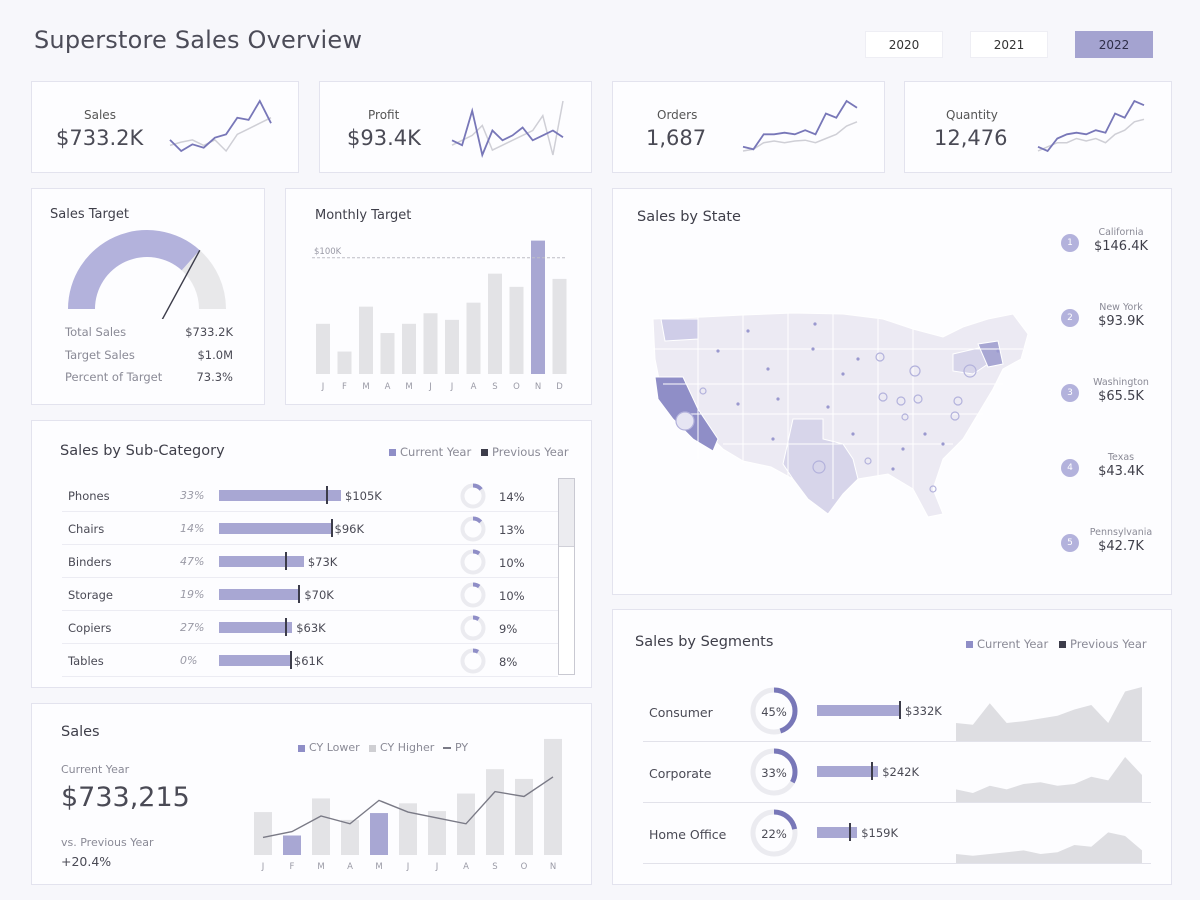 This screenshot has width=1200, height=900. Describe the element at coordinates (292, 867) in the screenshot. I see `month-tick-label: F` at that location.